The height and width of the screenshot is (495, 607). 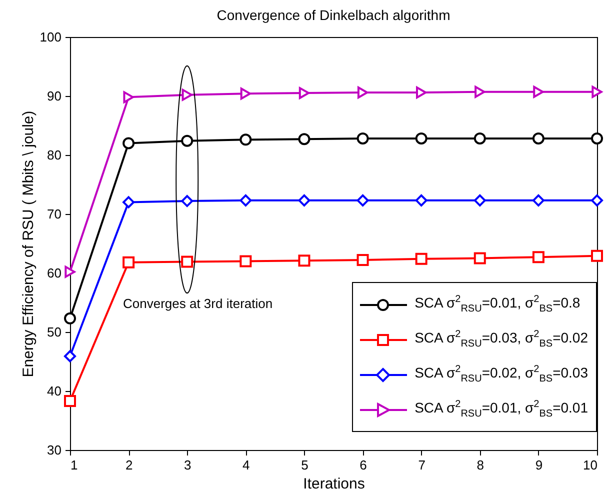 I want to click on legend-label: SCA σ$^{2}$$_{RSU}$=0.02, σ$^{2}$$_{BS}$=0.03, so click(x=501, y=374).